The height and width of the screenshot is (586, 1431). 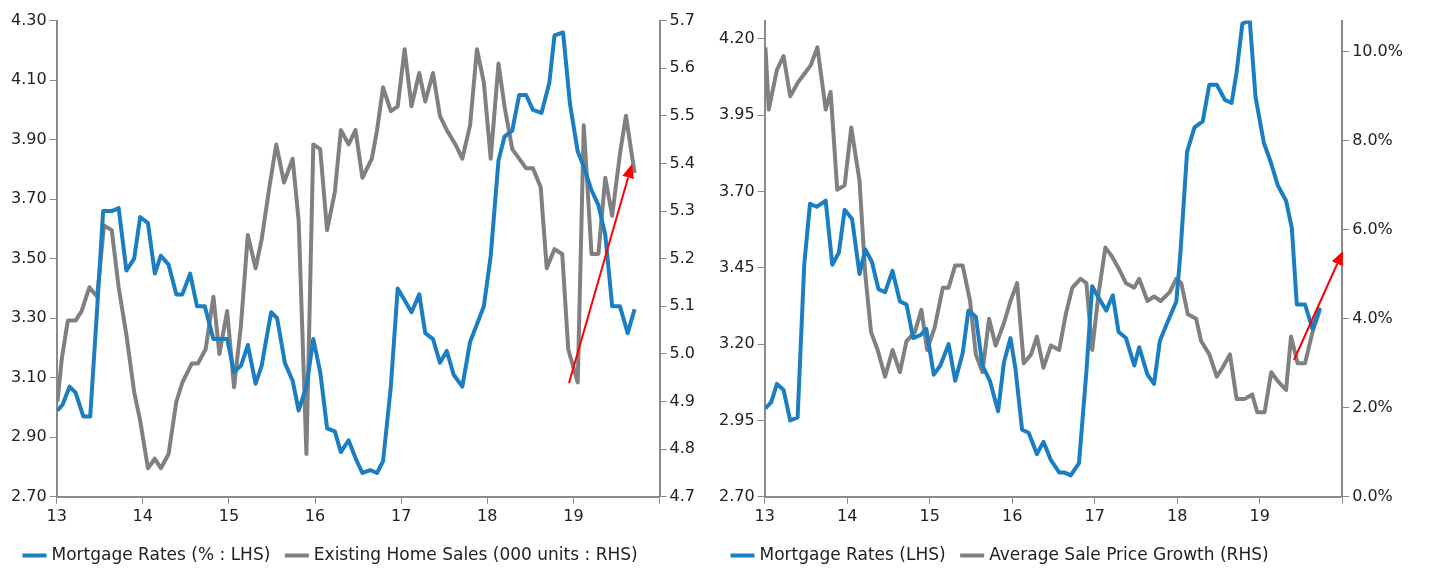 What do you see at coordinates (1372, 139) in the screenshot?
I see `y2-tick-label: 8.0%` at bounding box center [1372, 139].